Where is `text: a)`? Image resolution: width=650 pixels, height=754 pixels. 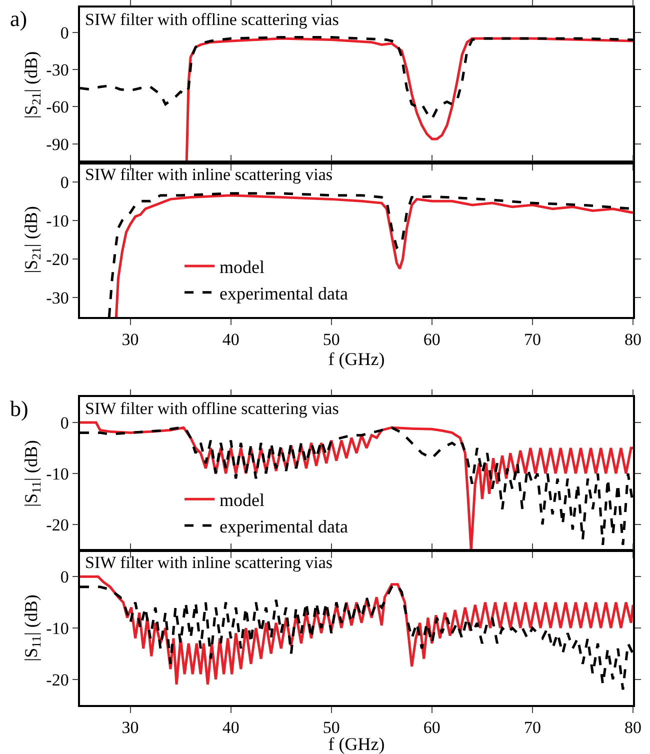 text: a) is located at coordinates (19, 18).